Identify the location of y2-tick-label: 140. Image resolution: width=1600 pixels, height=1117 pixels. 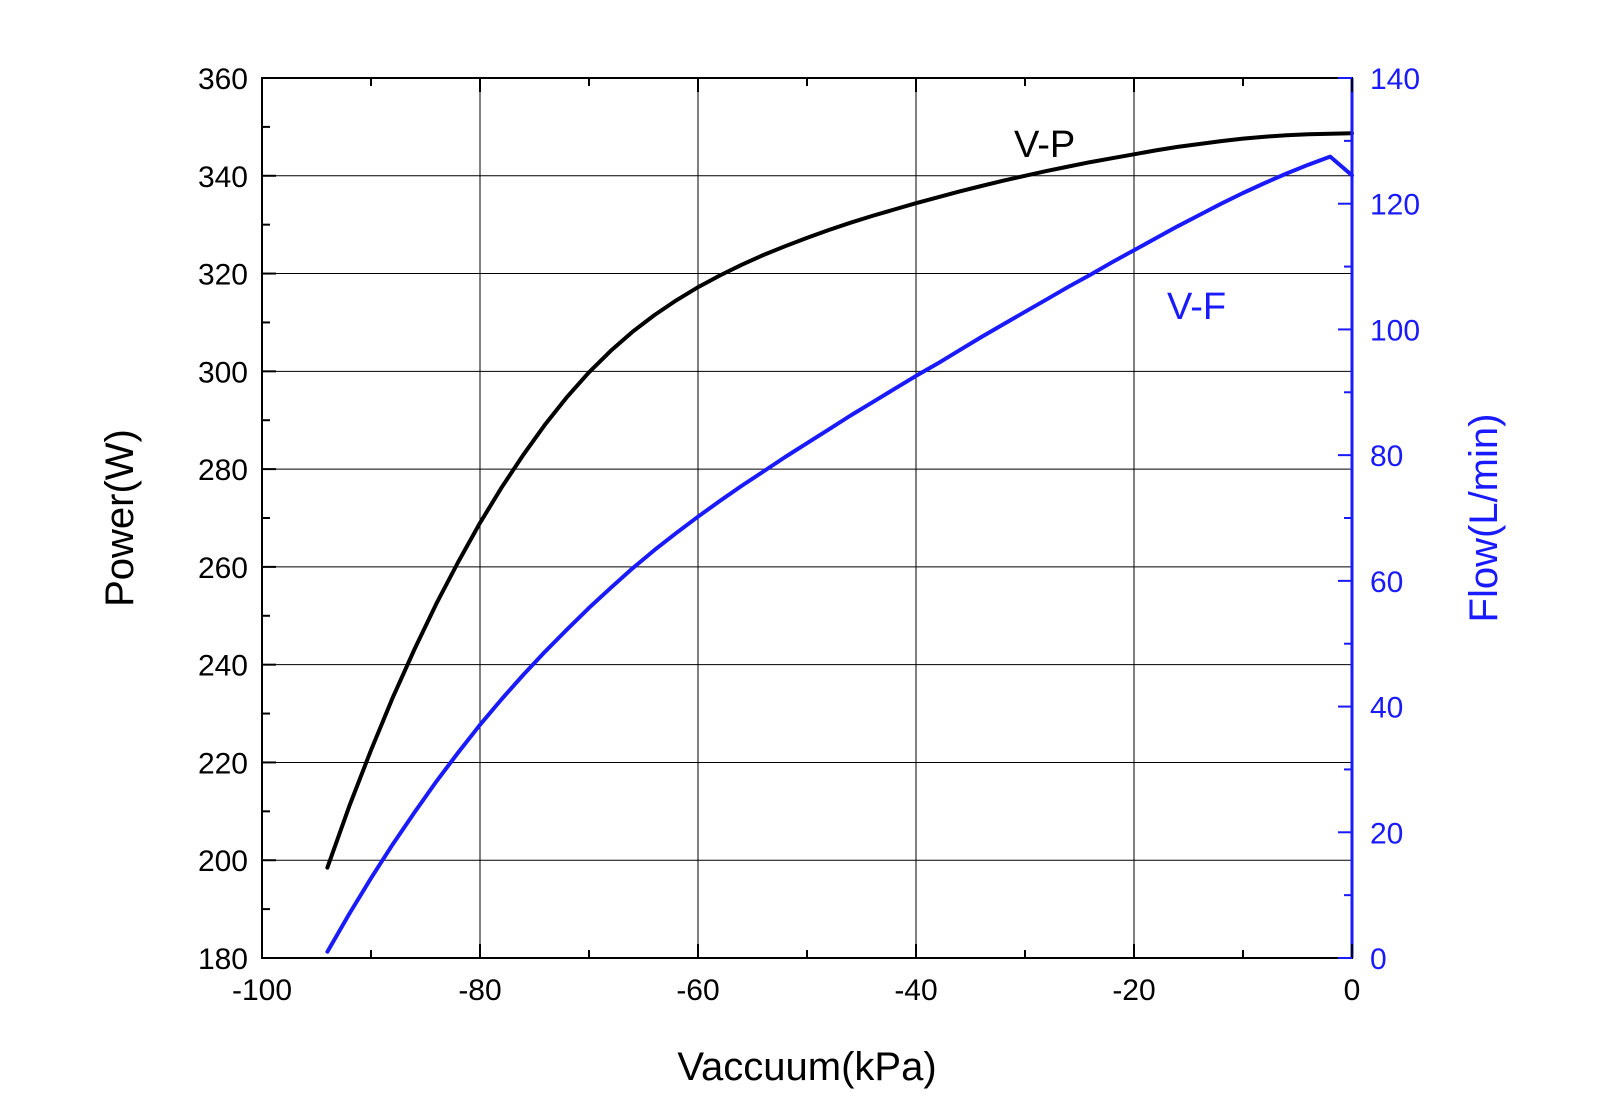
(1395, 79).